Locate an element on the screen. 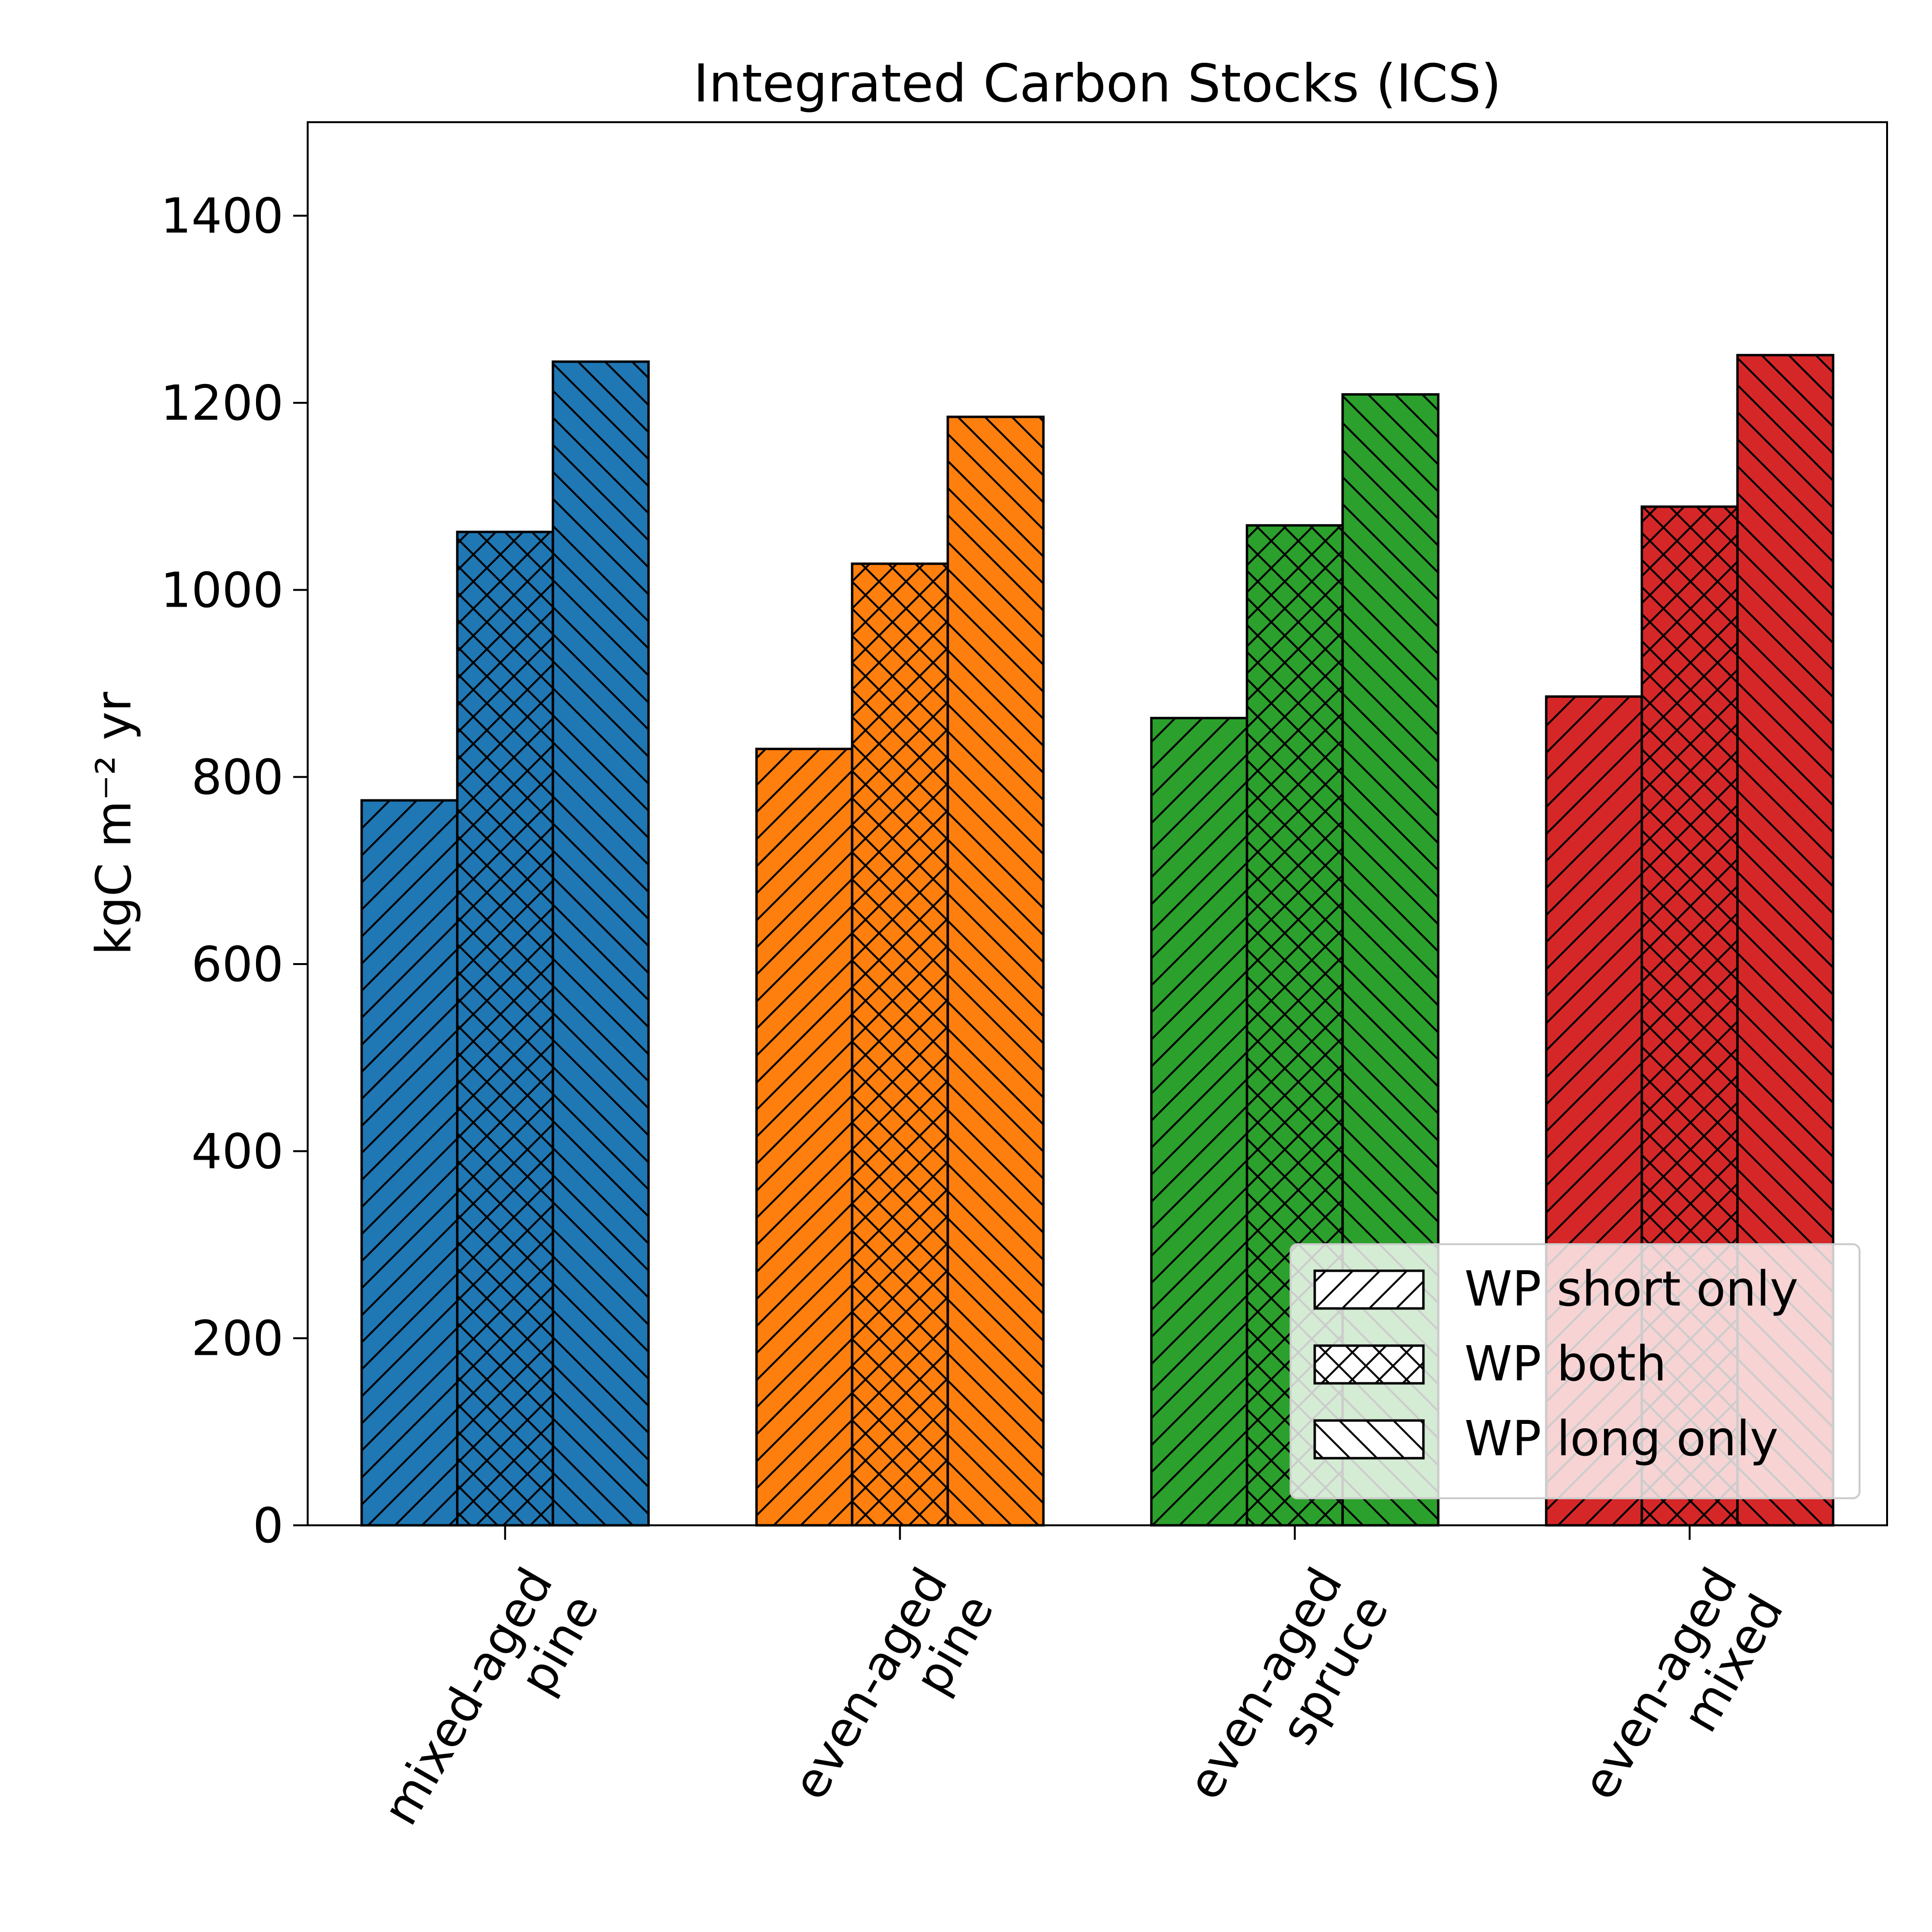 The image size is (1932, 1932). legend-item: WP long only is located at coordinates (1545, 1438).